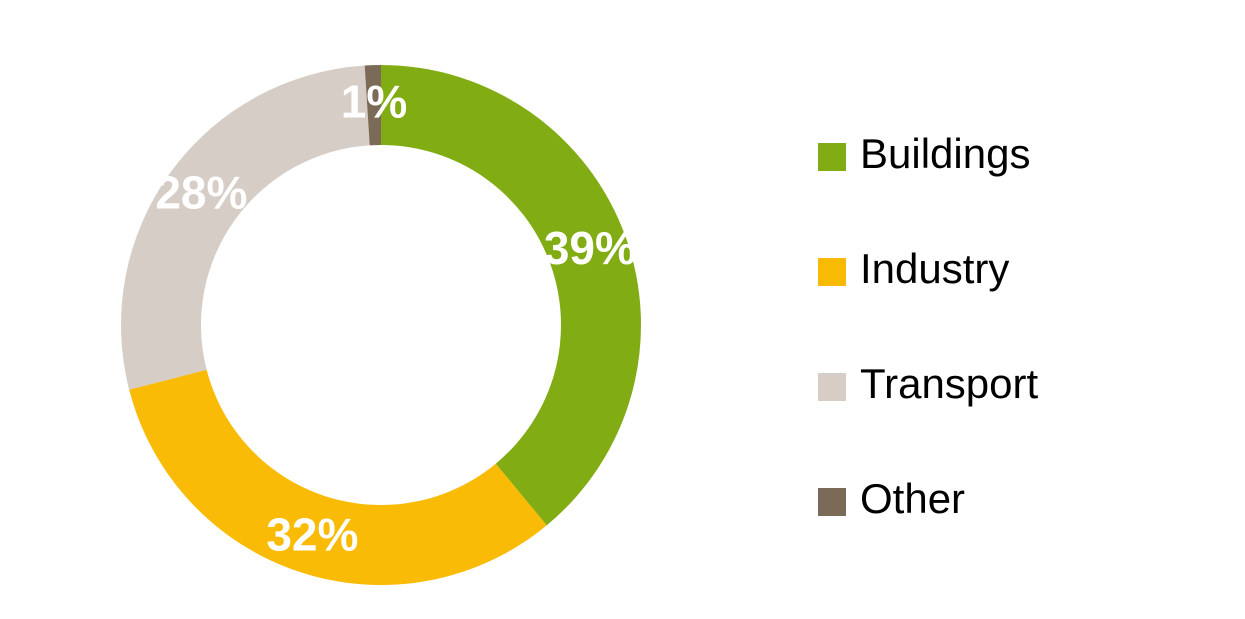 The image size is (1245, 619). Describe the element at coordinates (945, 153) in the screenshot. I see `legend-label: Buildings` at that location.